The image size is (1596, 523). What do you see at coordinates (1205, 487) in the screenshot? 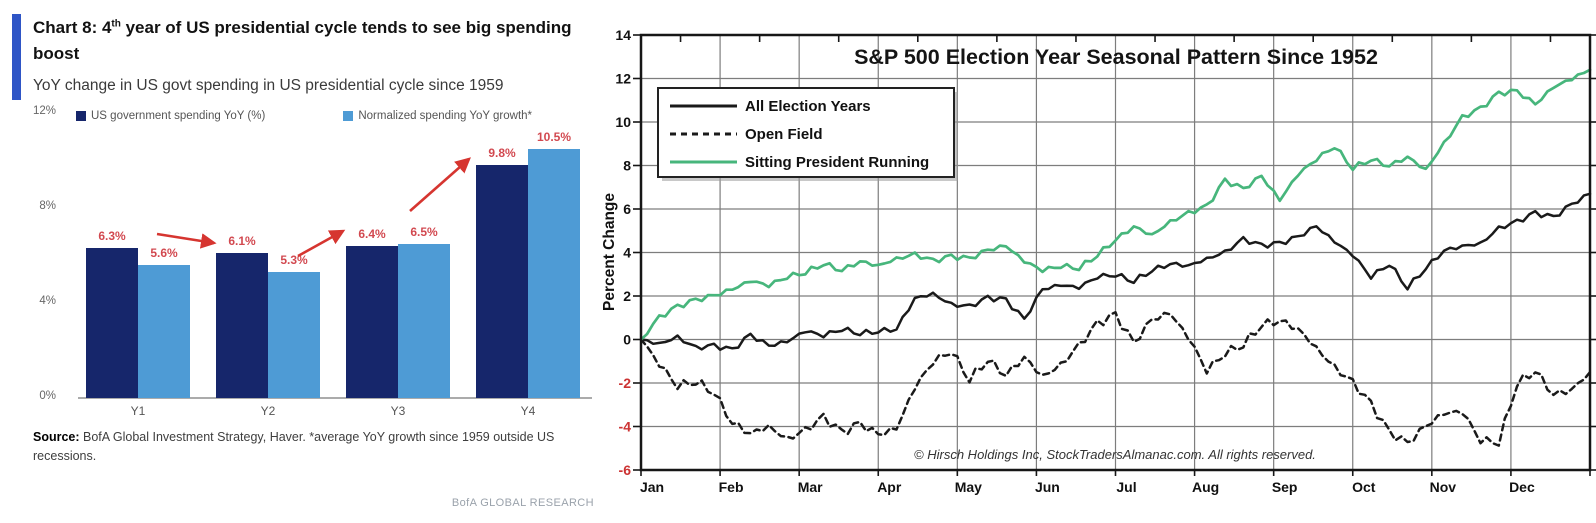
I see `x-axis-month-label: Aug` at bounding box center [1205, 487].